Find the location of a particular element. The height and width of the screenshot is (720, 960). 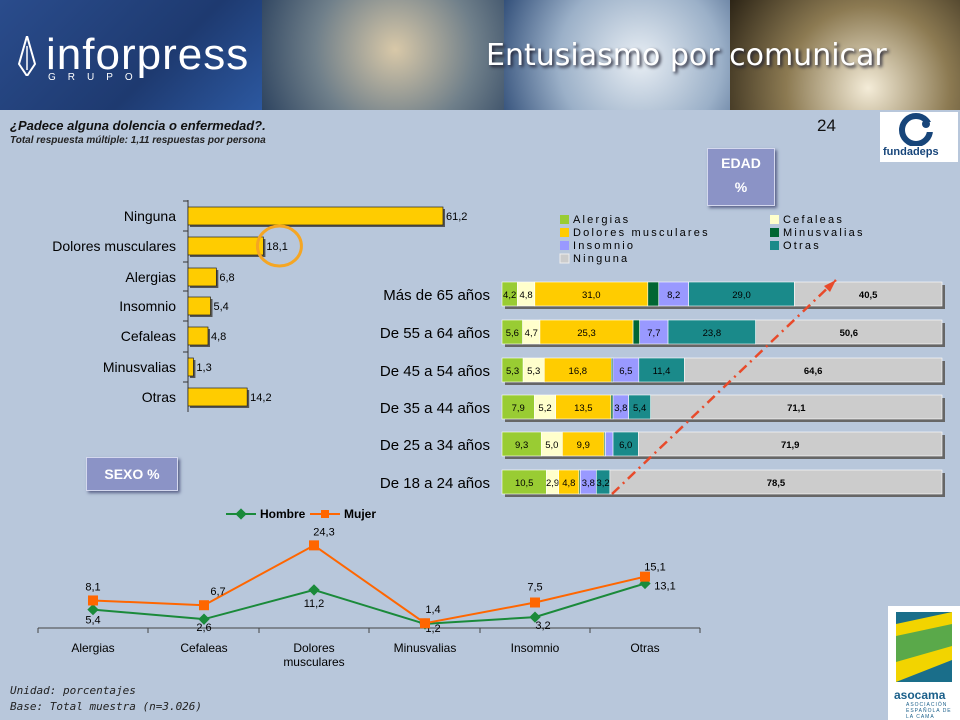

segment-value-label: 16,8 is located at coordinates (578, 371).